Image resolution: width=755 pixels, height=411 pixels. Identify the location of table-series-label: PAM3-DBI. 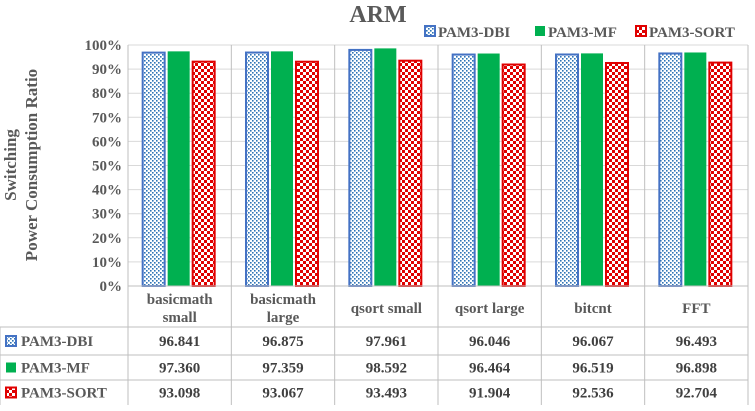
(57, 342).